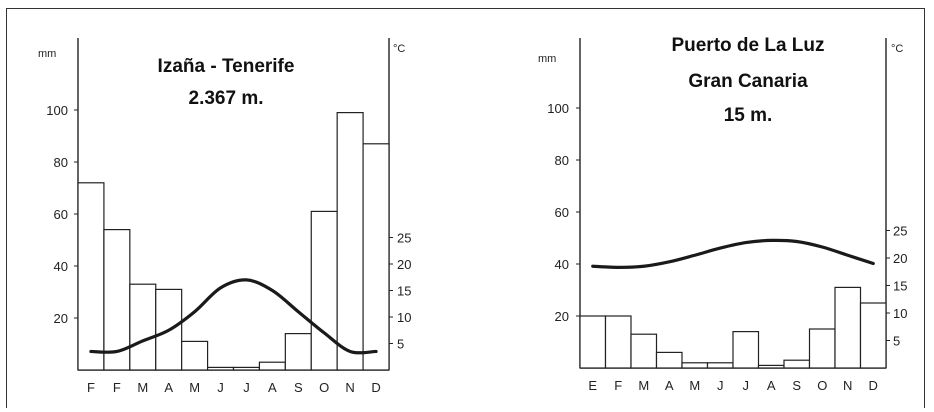  What do you see at coordinates (226, 66) in the screenshot?
I see `chart-title-line: Izaña - Tenerife` at bounding box center [226, 66].